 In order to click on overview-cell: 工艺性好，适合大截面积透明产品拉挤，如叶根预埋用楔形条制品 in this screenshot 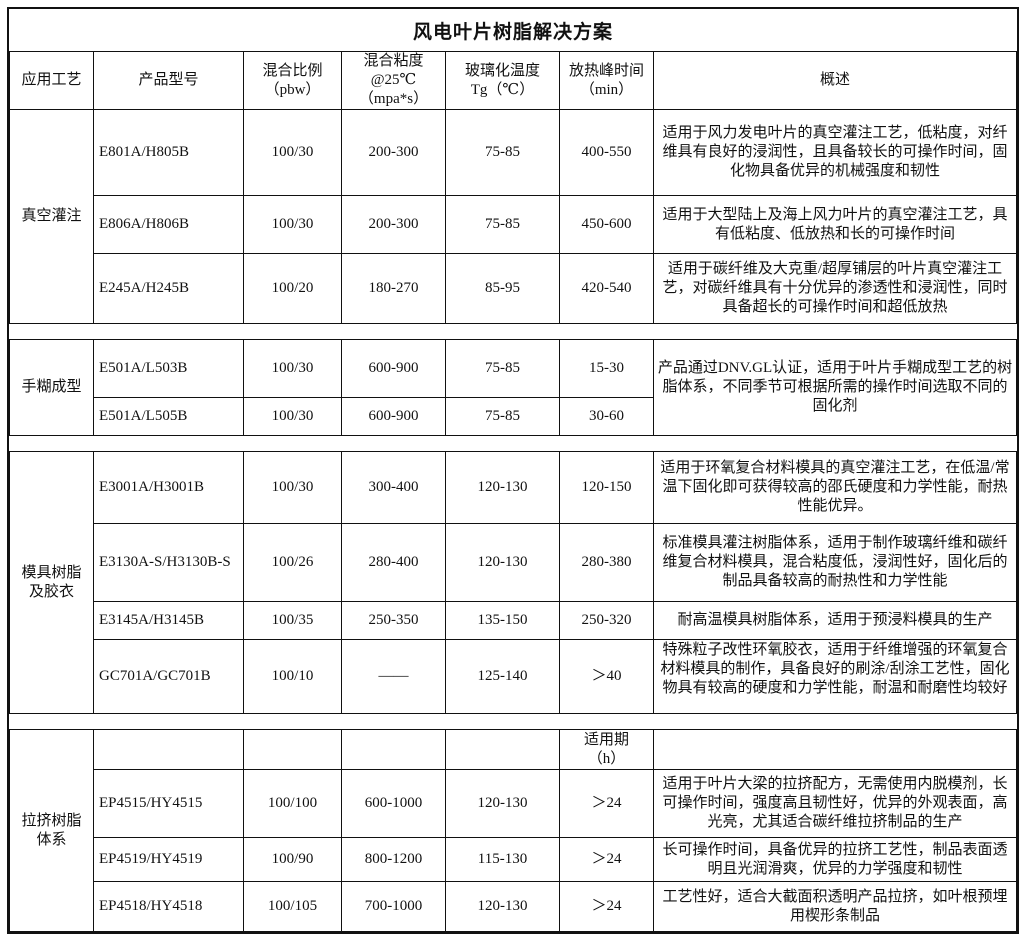, I will do `click(835, 906)`.